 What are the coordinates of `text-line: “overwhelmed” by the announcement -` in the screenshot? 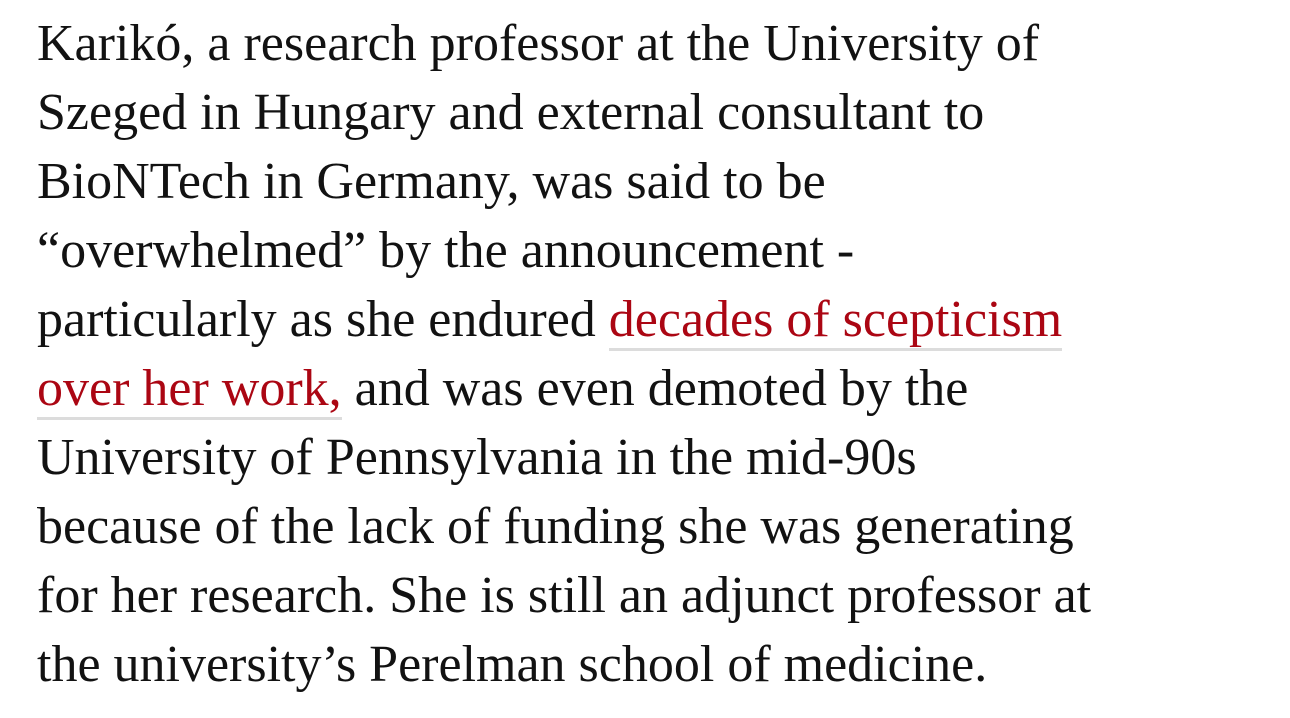 It's located at (663, 250).